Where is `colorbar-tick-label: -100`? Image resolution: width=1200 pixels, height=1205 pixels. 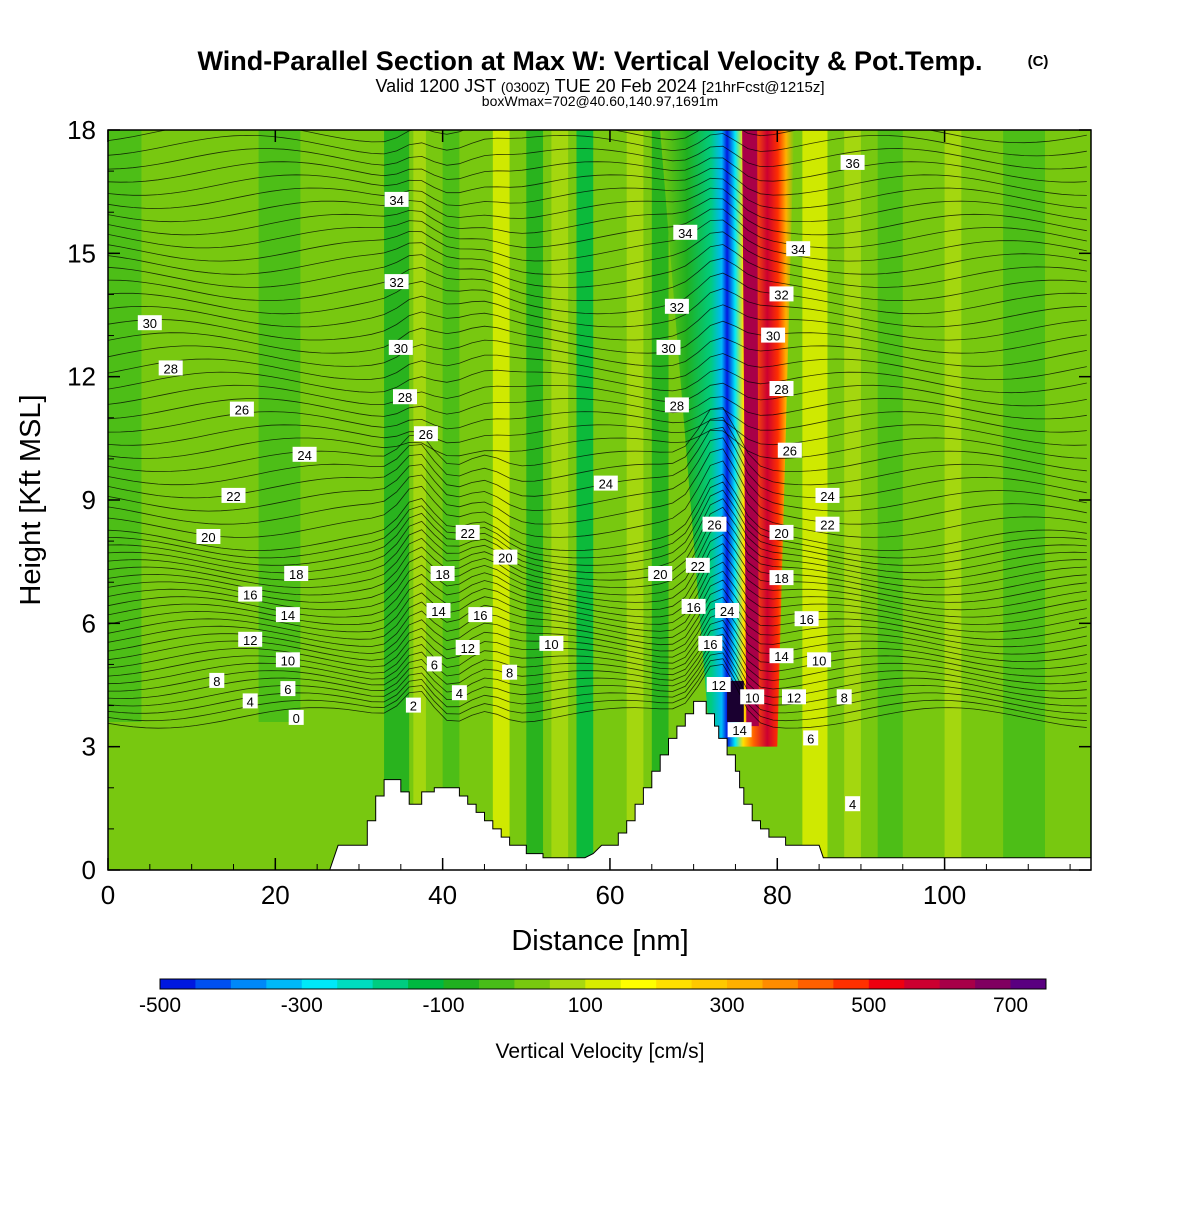
colorbar-tick-label: -100 is located at coordinates (444, 1005).